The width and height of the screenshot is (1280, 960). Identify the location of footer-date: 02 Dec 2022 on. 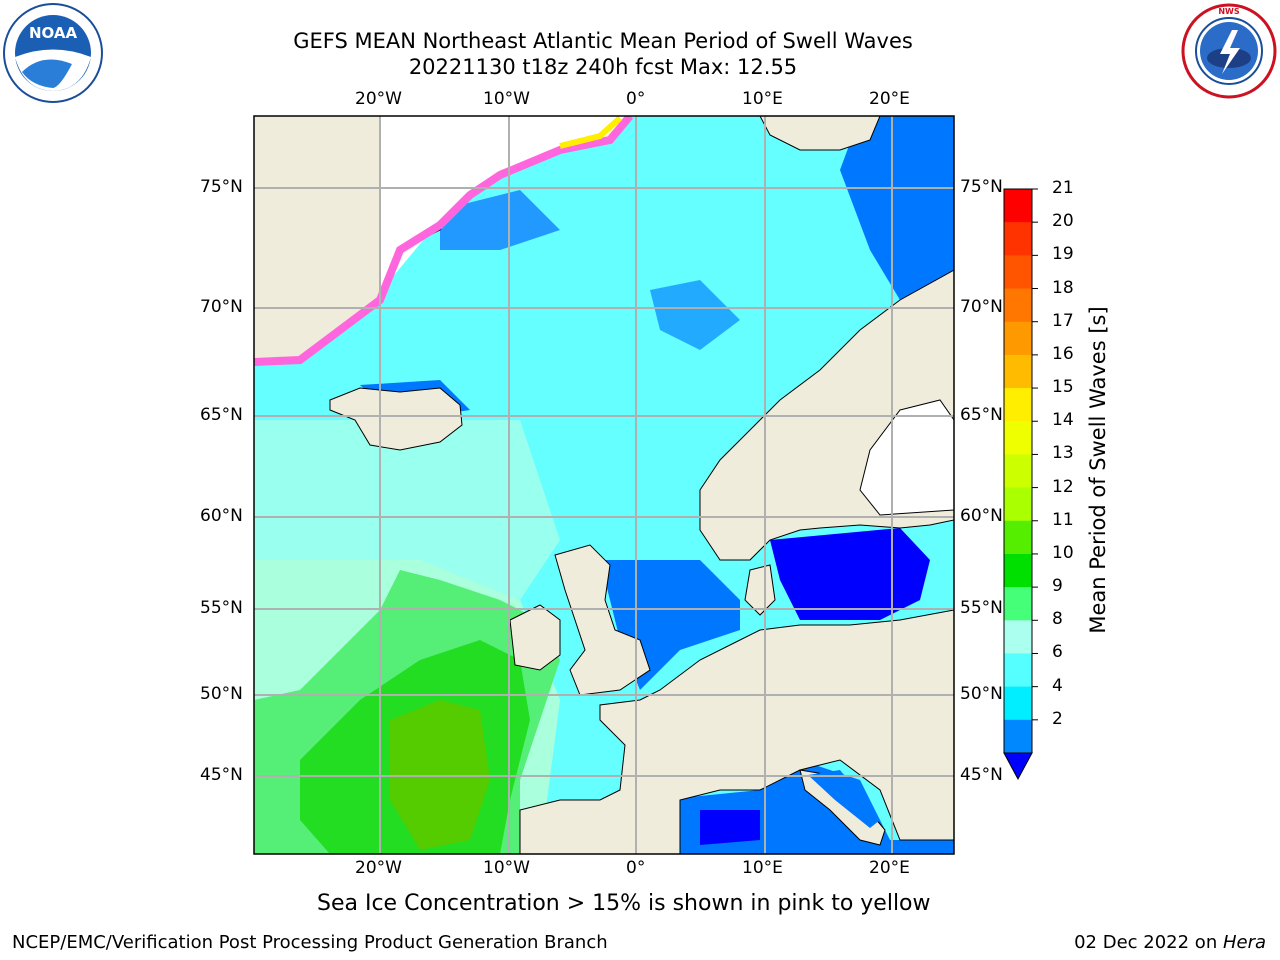
(1148, 942).